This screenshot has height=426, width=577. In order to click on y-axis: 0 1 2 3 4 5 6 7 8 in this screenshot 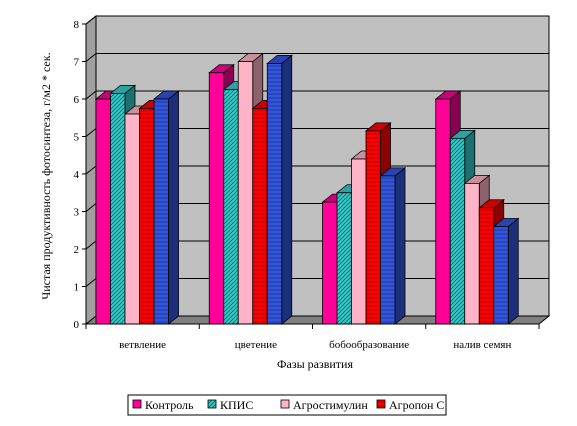, I will do `click(80, 175)`.